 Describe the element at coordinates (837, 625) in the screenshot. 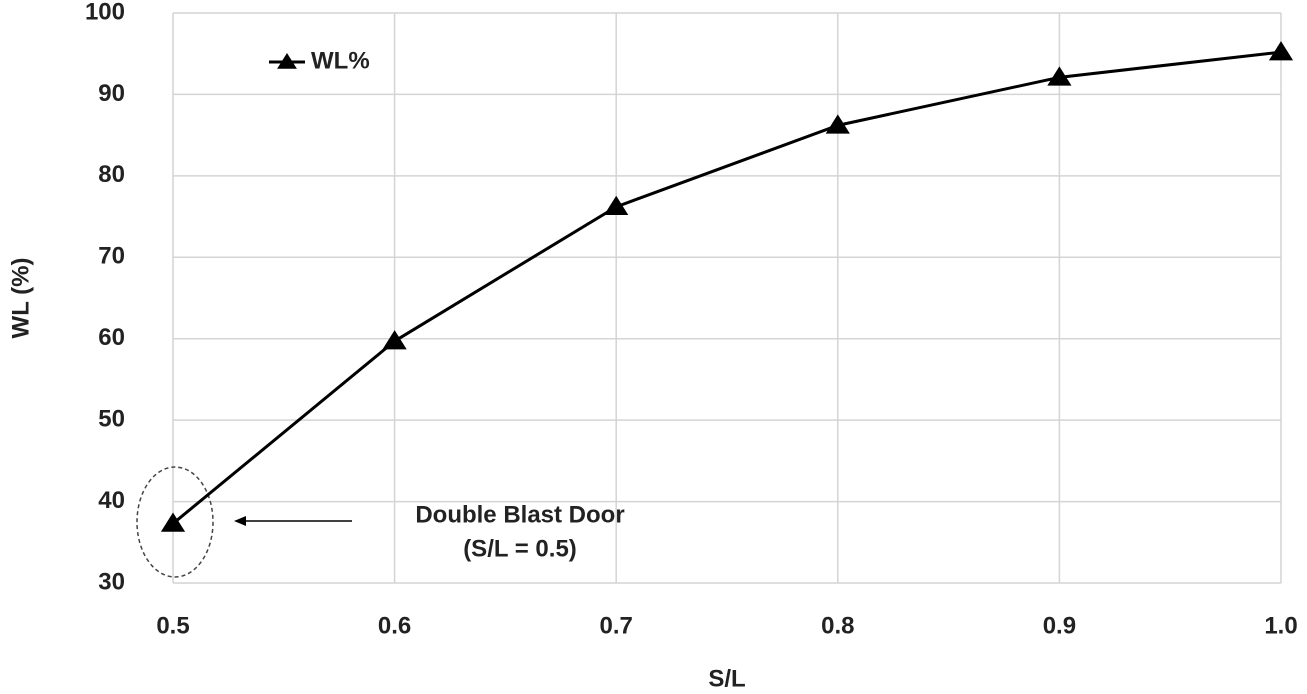

I see `x-tick-label: 0.8` at that location.